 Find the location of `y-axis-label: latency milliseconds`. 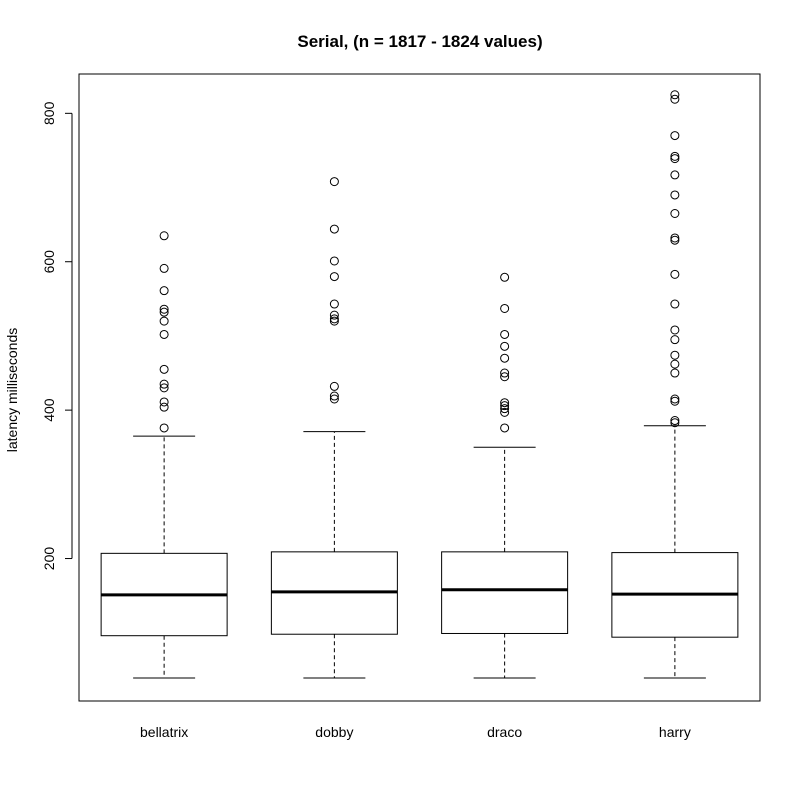

y-axis-label: latency milliseconds is located at coordinates (12, 390).